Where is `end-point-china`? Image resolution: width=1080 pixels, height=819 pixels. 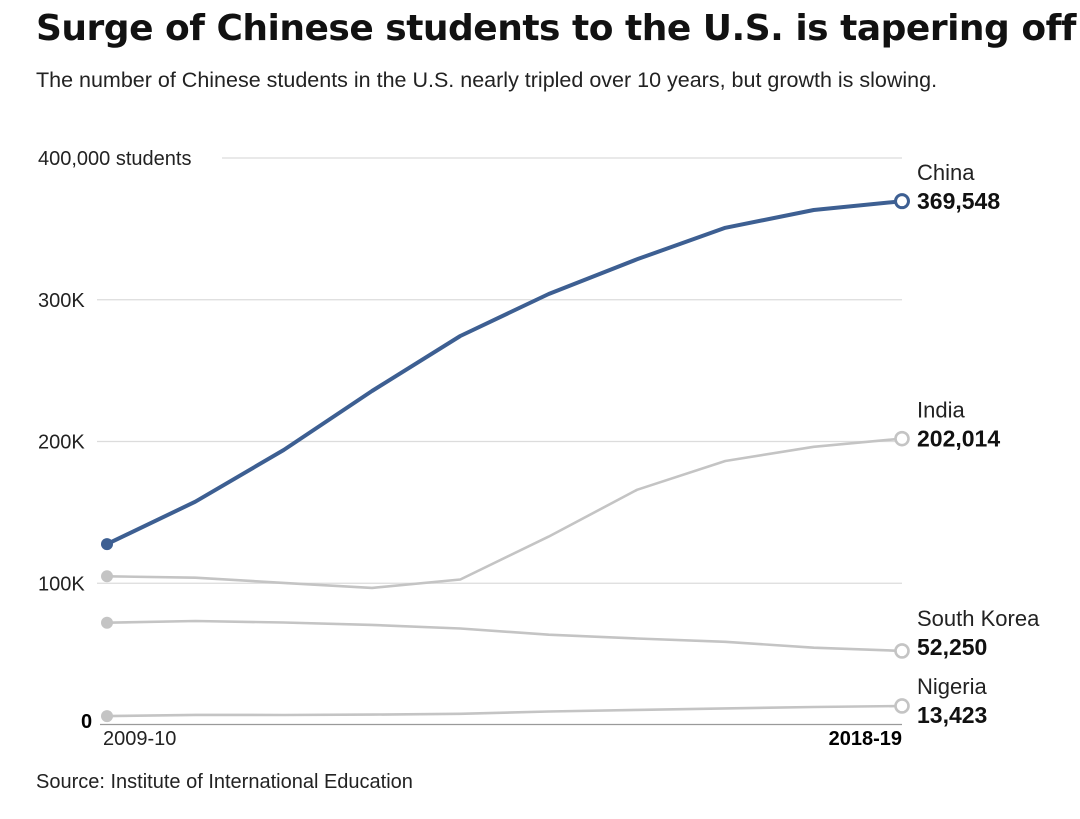
end-point-china is located at coordinates (902, 201).